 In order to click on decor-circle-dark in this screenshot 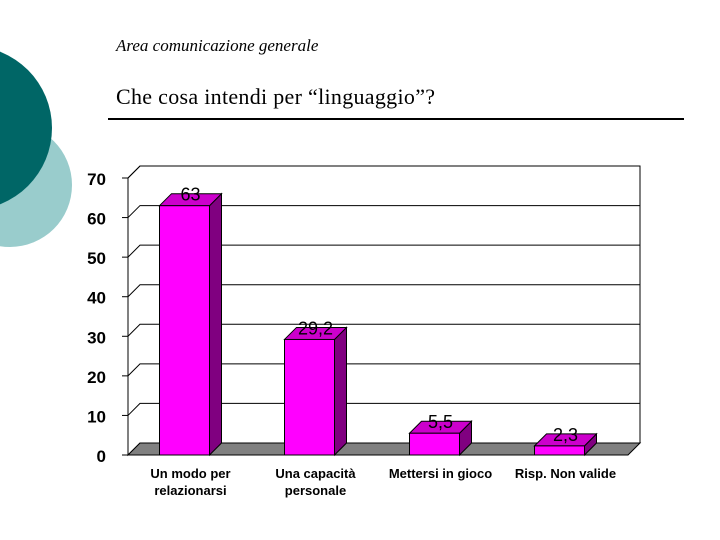, I will do `click(26, 128)`.